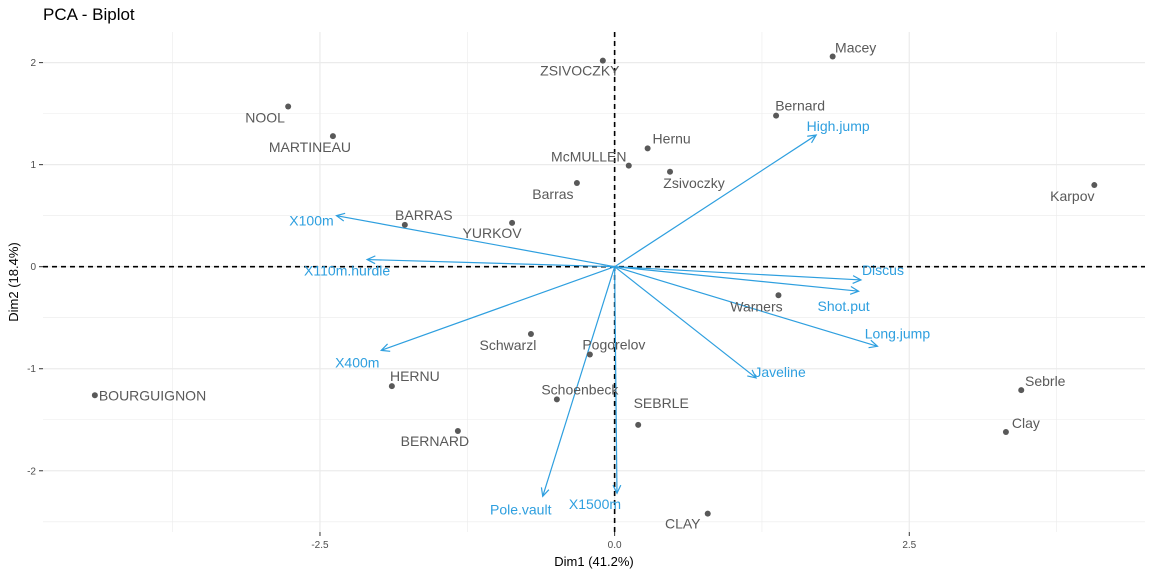 The height and width of the screenshot is (576, 1152). I want to click on y-tick-label: 0, so click(33, 267).